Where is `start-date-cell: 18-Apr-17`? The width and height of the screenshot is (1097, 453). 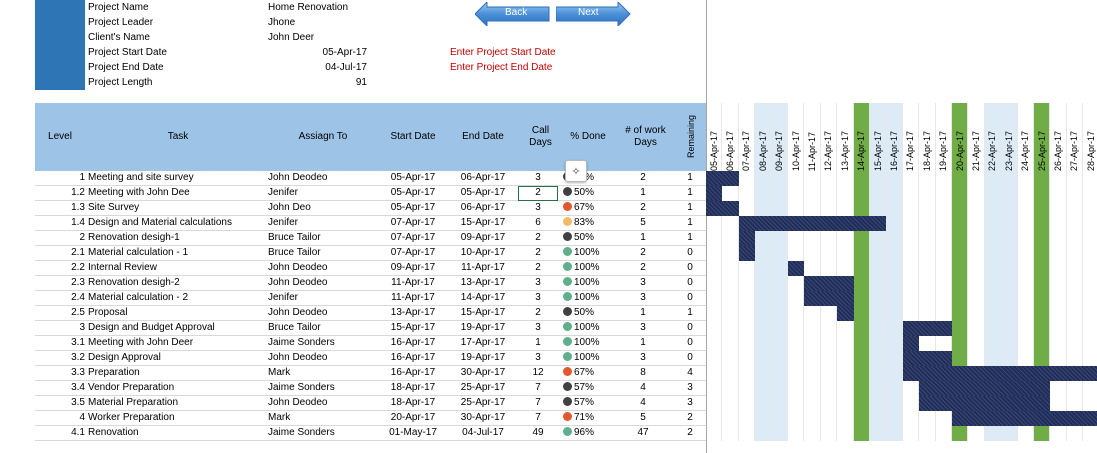
start-date-cell: 18-Apr-17 is located at coordinates (413, 387).